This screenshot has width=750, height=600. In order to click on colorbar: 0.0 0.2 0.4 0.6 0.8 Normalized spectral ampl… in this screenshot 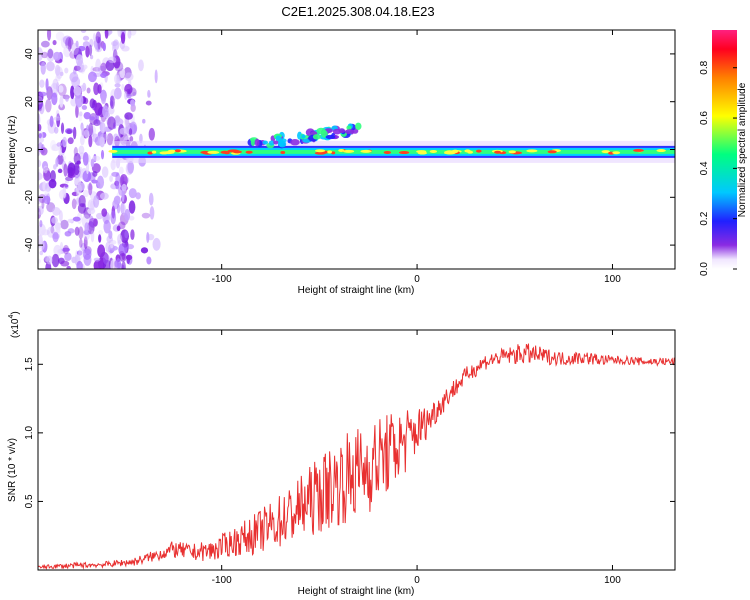, I will do `click(723, 153)`.